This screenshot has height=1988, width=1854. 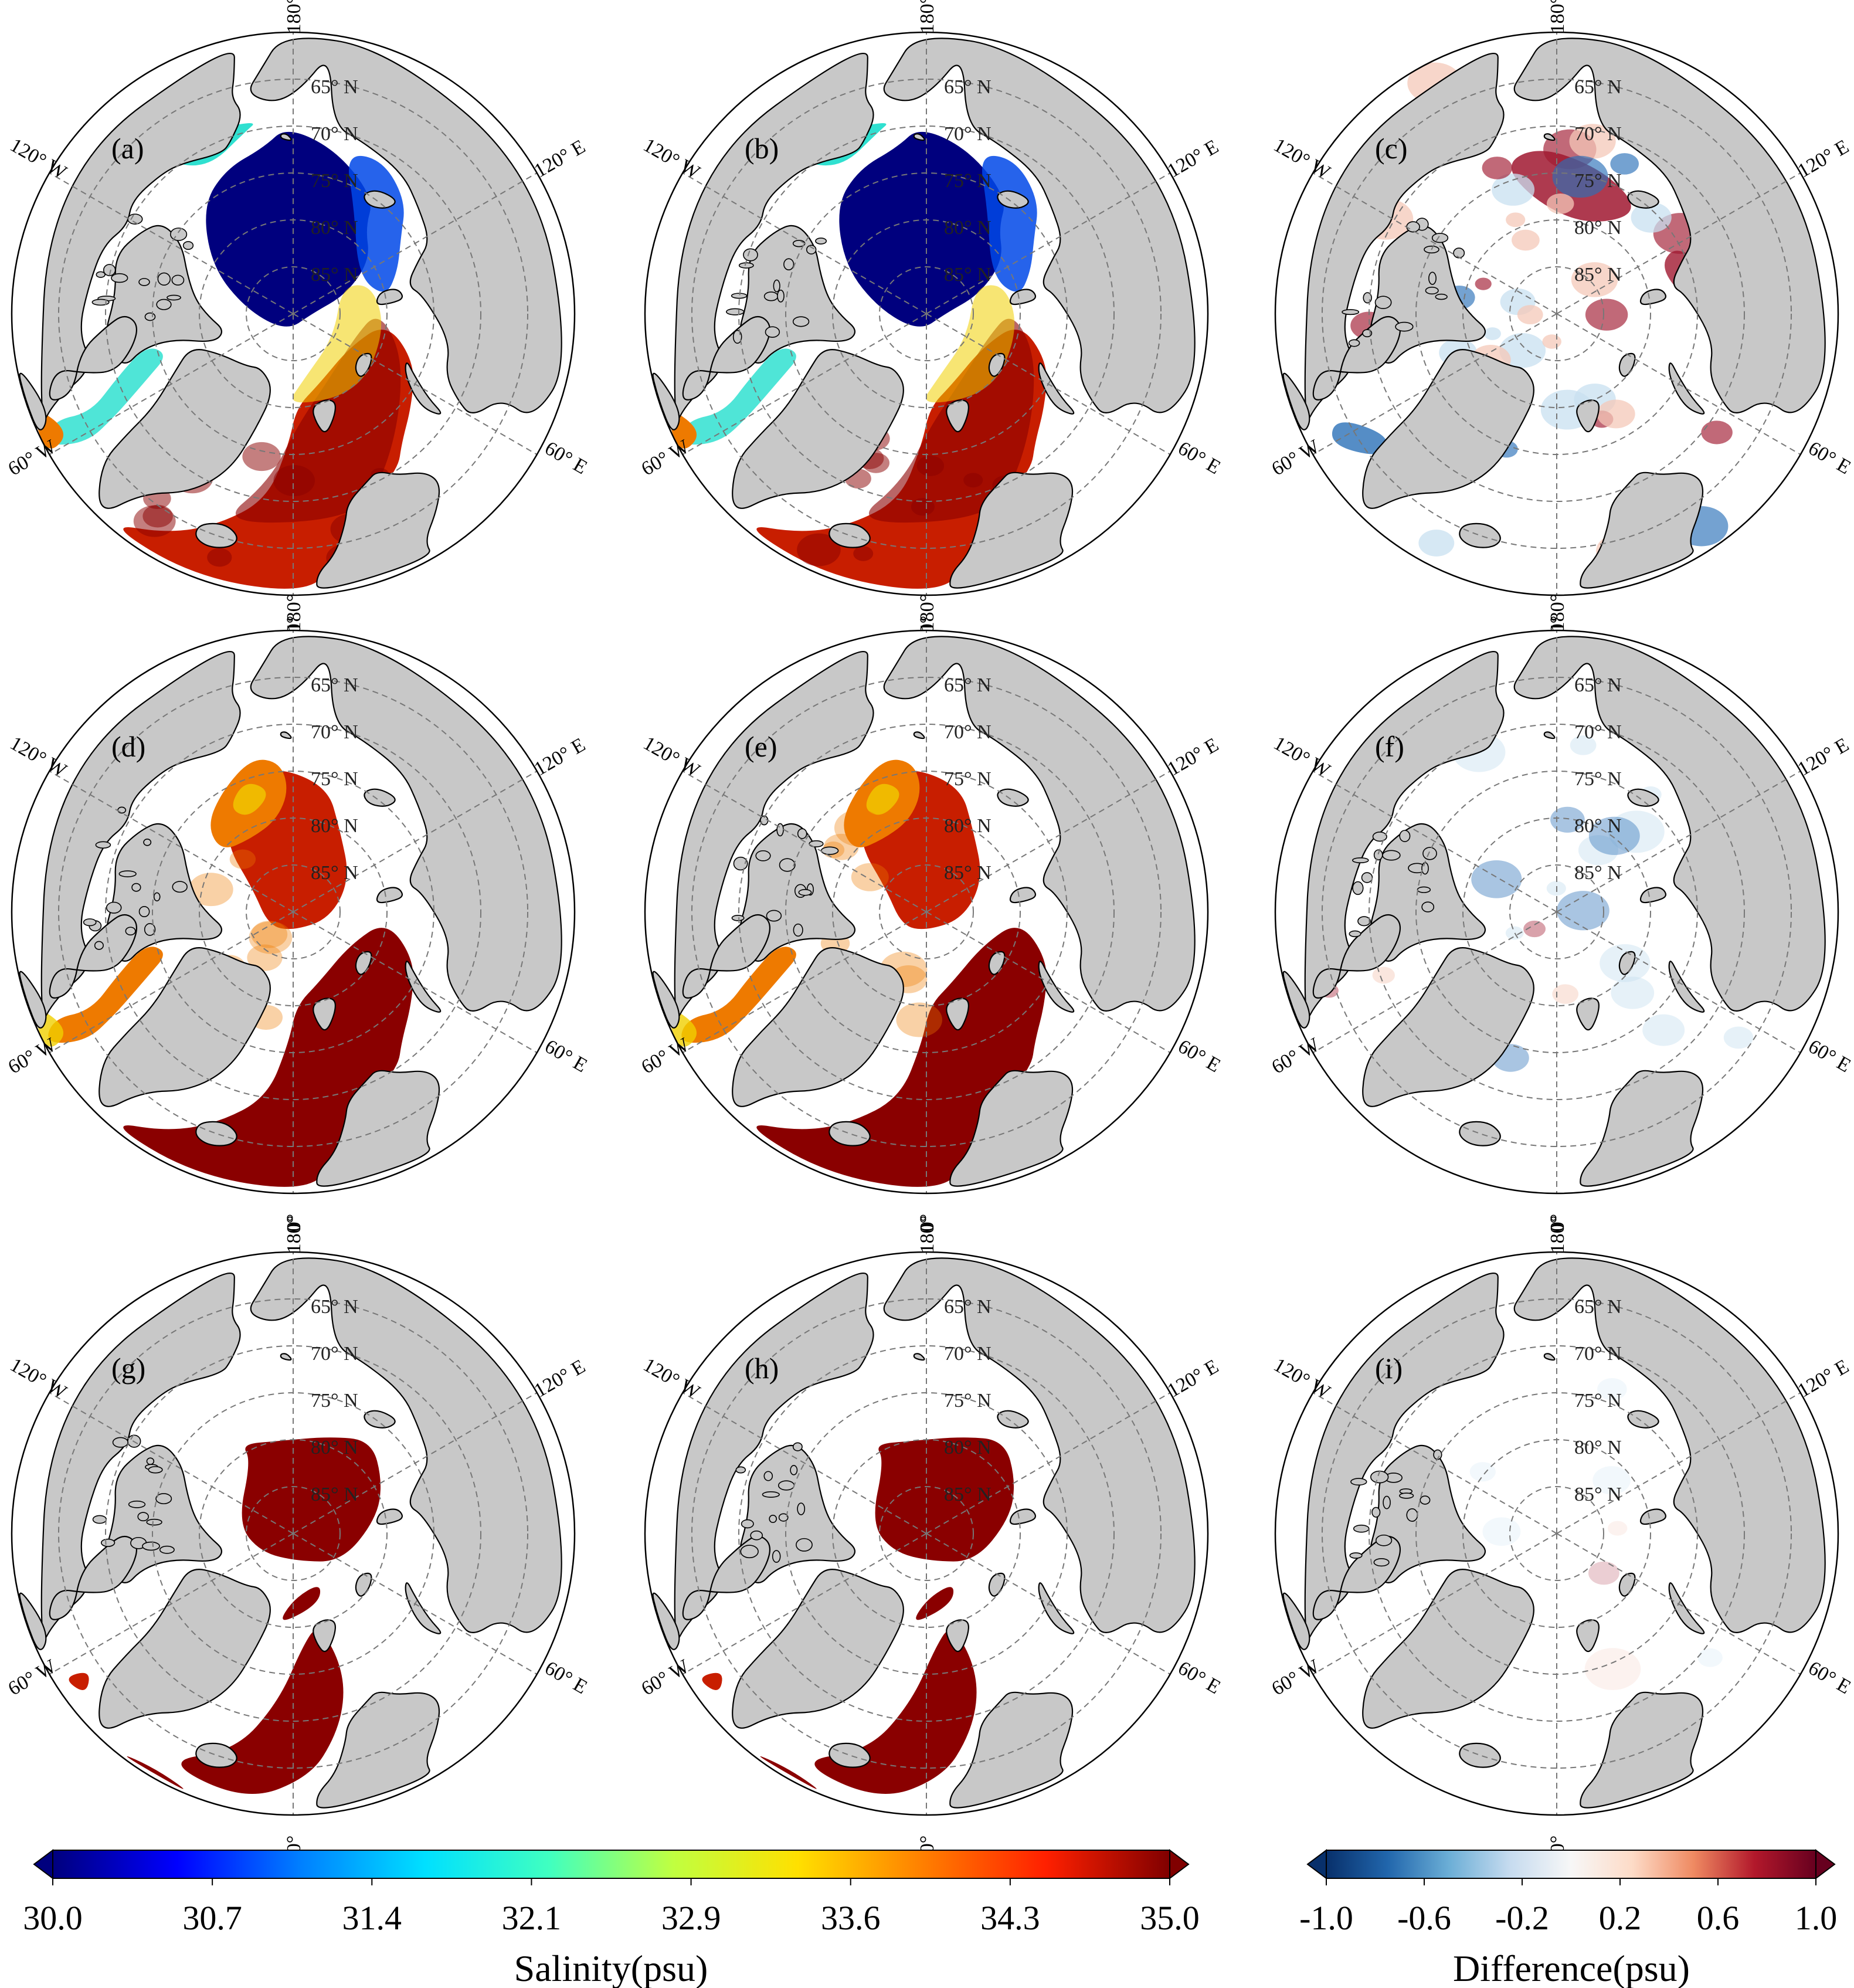 I want to click on central-arctic-region, so click(x=944, y=1499).